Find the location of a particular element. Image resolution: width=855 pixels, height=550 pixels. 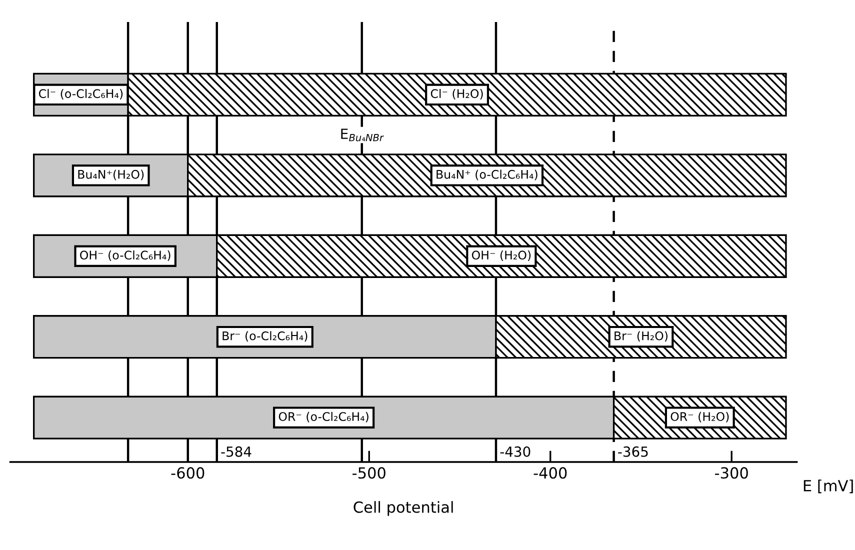

x-axis-title: Cell potential is located at coordinates (403, 508).